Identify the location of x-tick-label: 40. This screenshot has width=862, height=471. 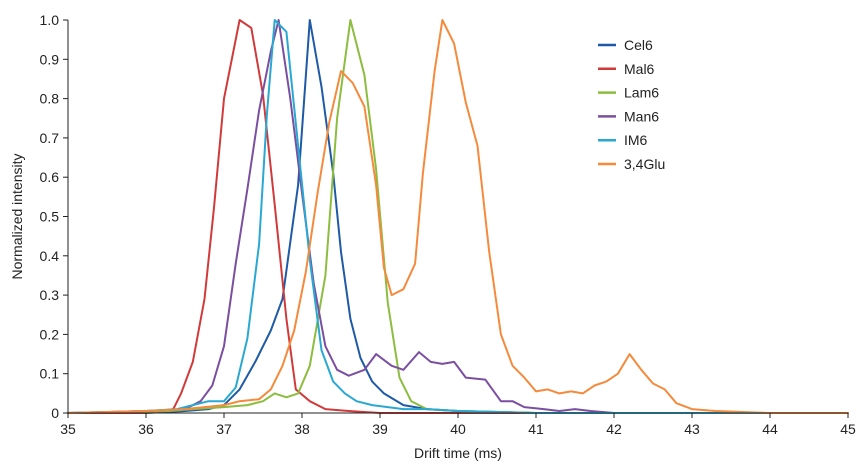
(458, 429).